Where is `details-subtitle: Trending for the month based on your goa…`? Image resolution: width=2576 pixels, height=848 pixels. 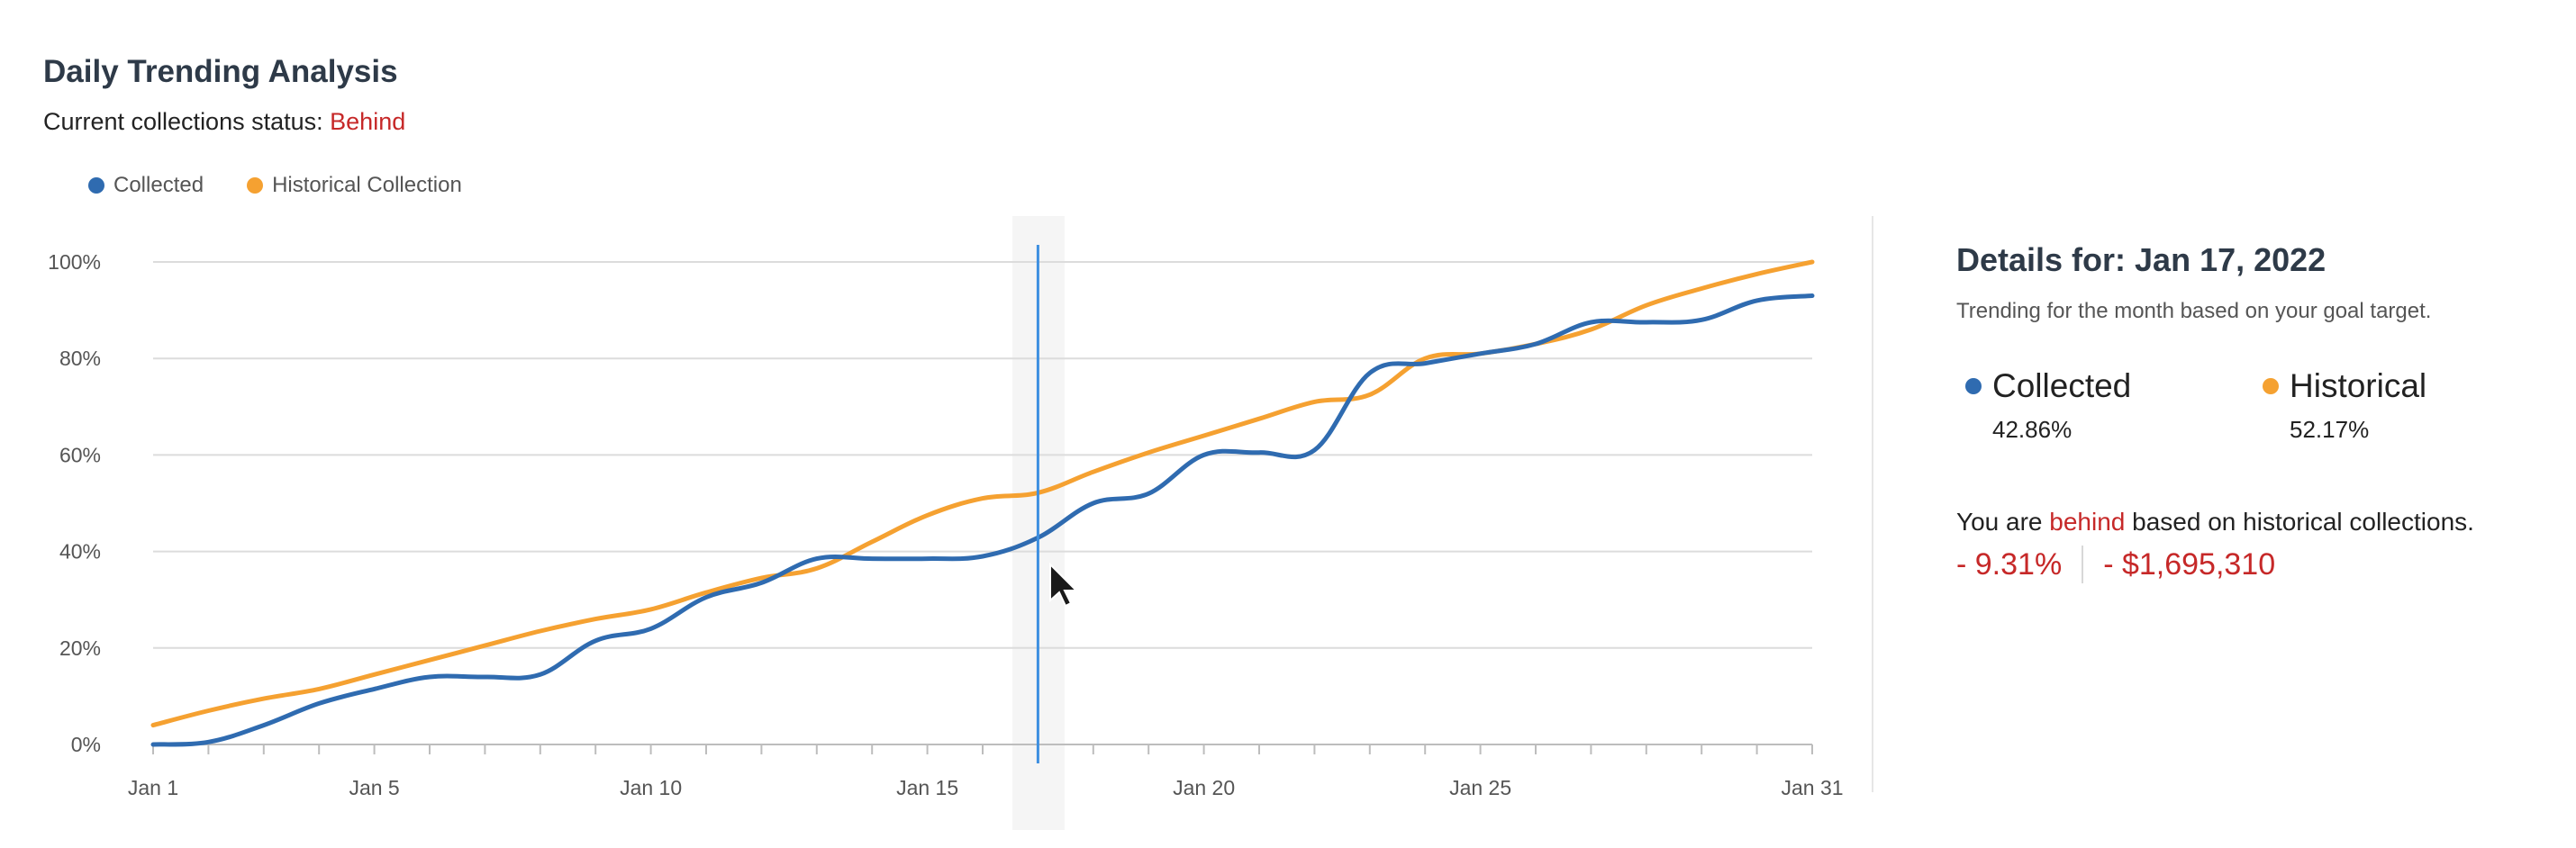
details-subtitle: Trending for the month based on your goa… is located at coordinates (2194, 311).